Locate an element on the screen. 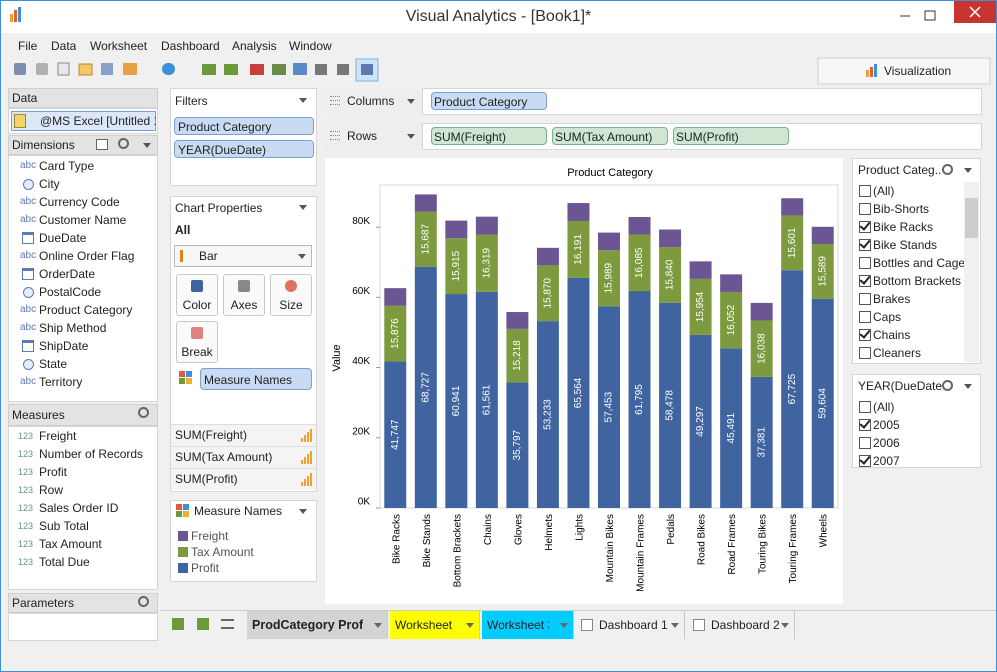 This screenshot has width=997, height=672. measure-field: Total Due is located at coordinates (64, 562).